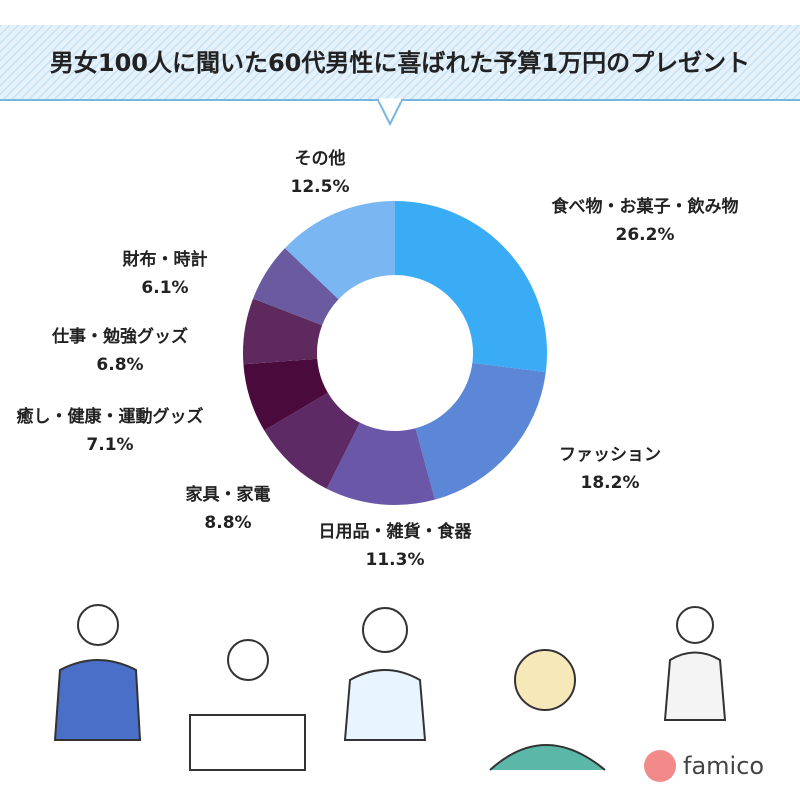 The image size is (800, 800). Describe the element at coordinates (165, 259) in the screenshot. I see `slice-label: 財布・時計` at that location.